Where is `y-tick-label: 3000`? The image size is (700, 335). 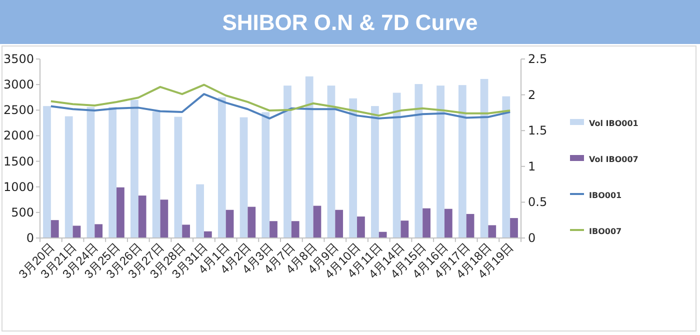
y-tick-label: 3000 is located at coordinates (18, 85).